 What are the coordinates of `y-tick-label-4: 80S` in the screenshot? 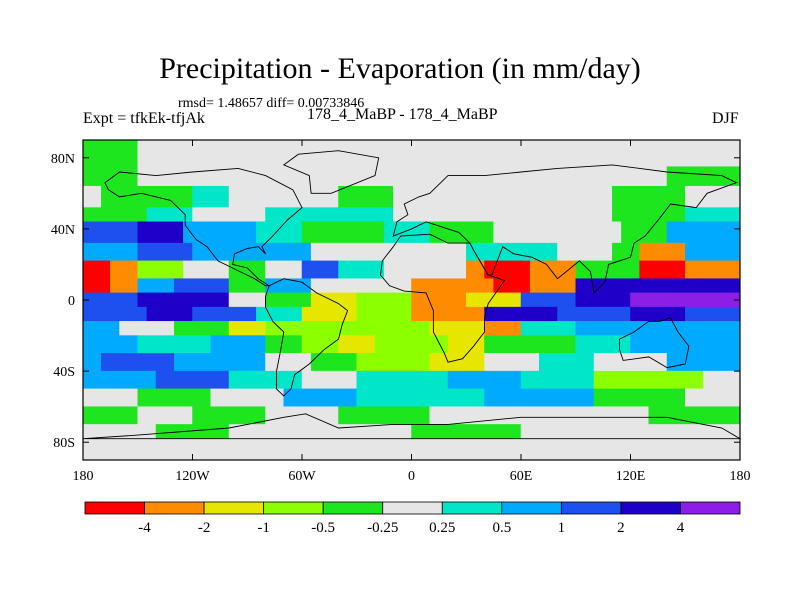 It's located at (64, 443).